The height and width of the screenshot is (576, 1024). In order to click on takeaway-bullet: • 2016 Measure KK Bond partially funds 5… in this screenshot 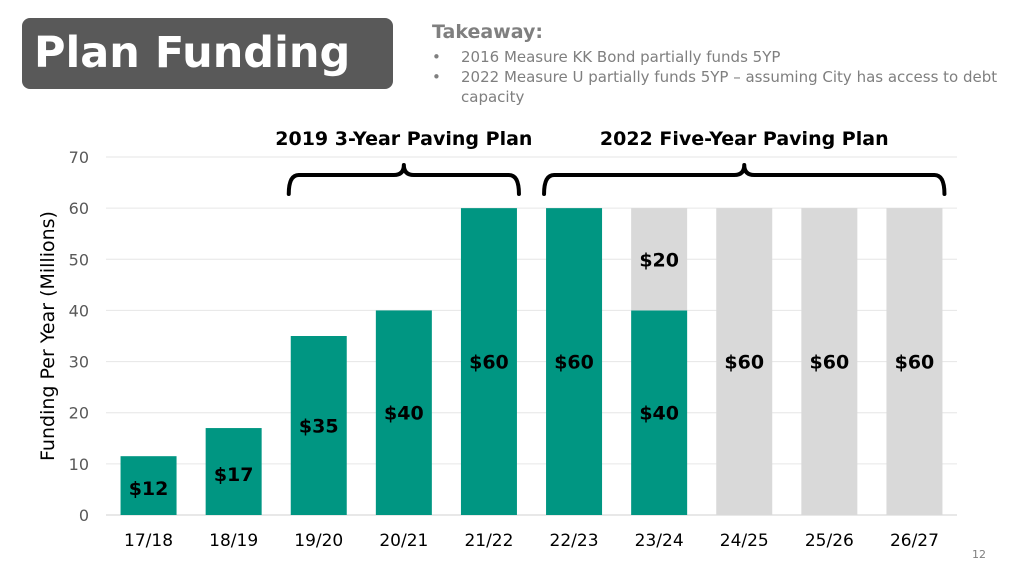, I will do `click(722, 57)`.